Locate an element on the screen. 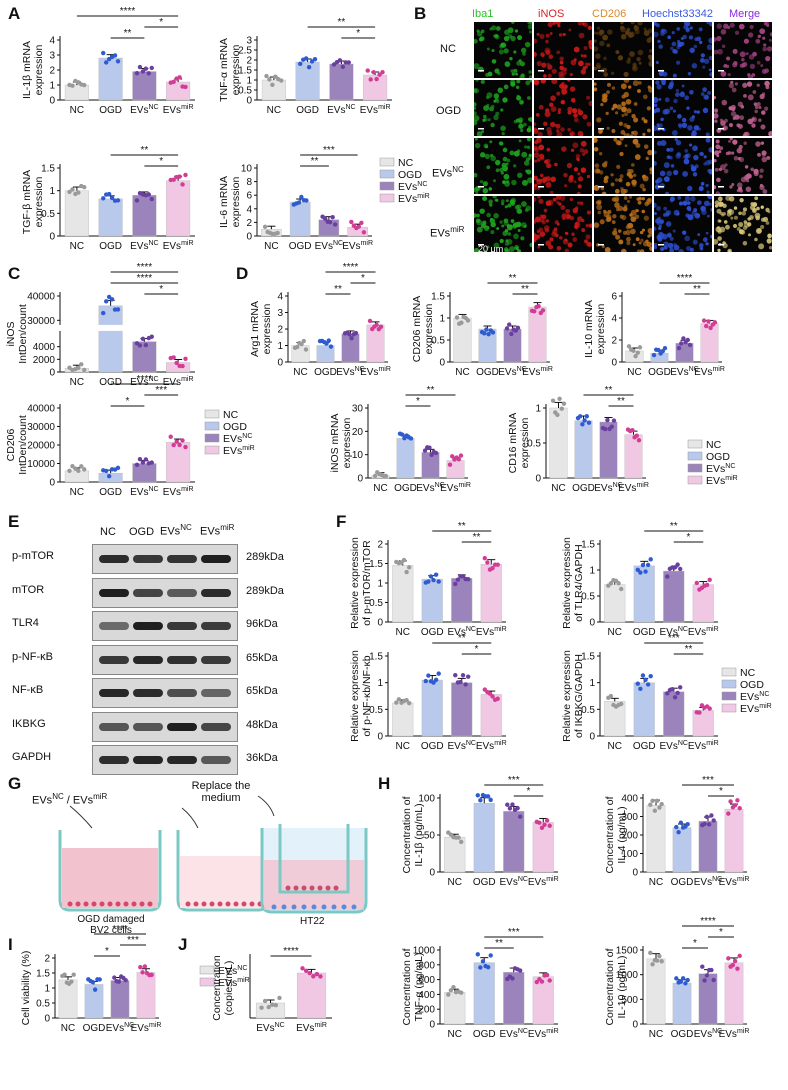 The image size is (788, 1090). y-tick-label: 800 is located at coordinates (426, 965).